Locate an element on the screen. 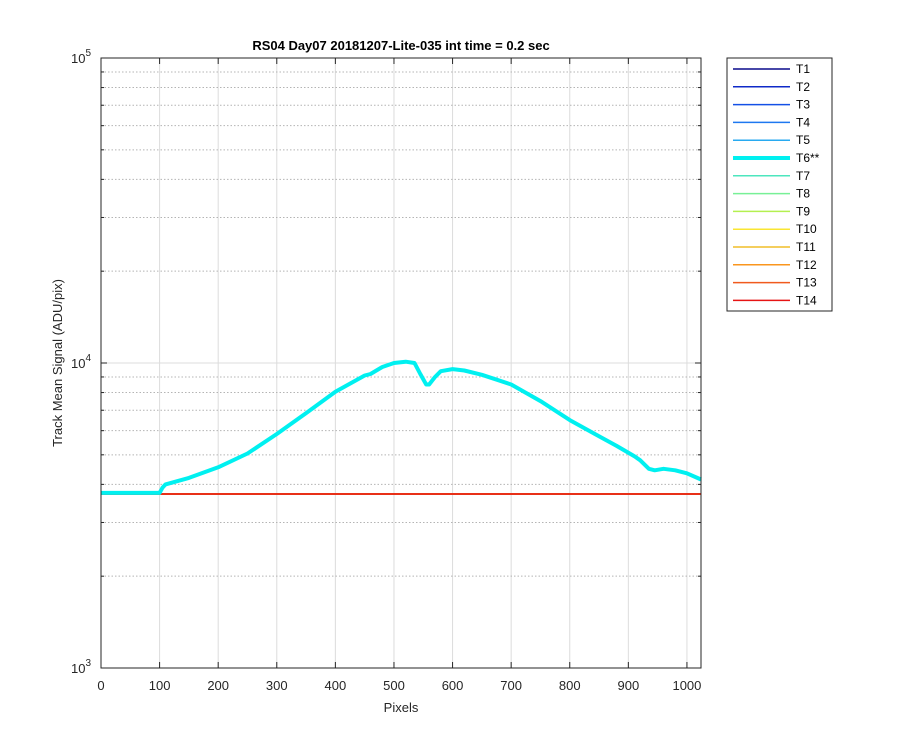 This screenshot has width=900, height=750. x-tick-label: 500 is located at coordinates (394, 685).